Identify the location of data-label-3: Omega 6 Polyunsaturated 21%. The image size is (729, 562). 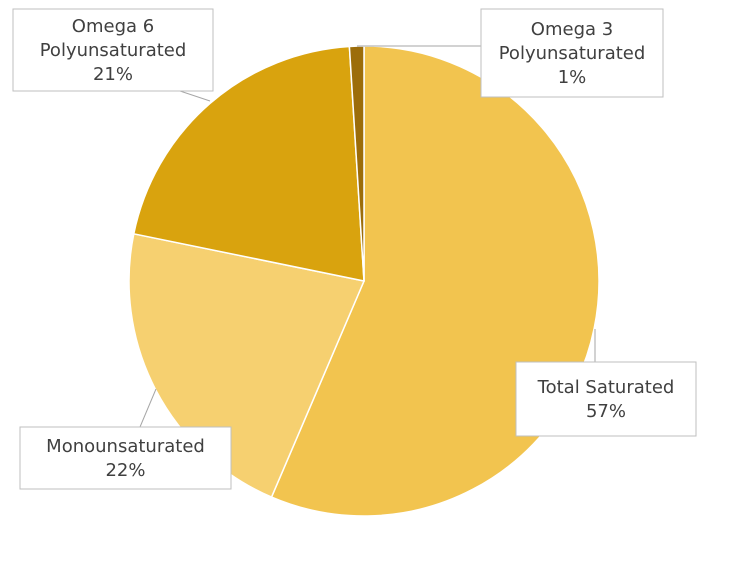
(113, 50).